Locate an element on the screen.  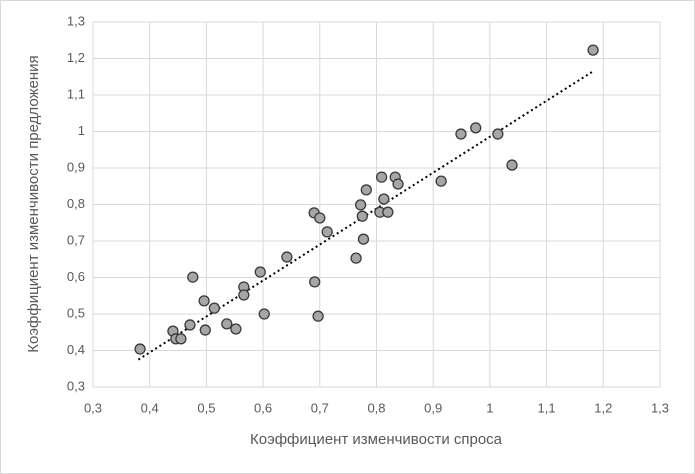
x-tick-label: 0,6 is located at coordinates (263, 407).